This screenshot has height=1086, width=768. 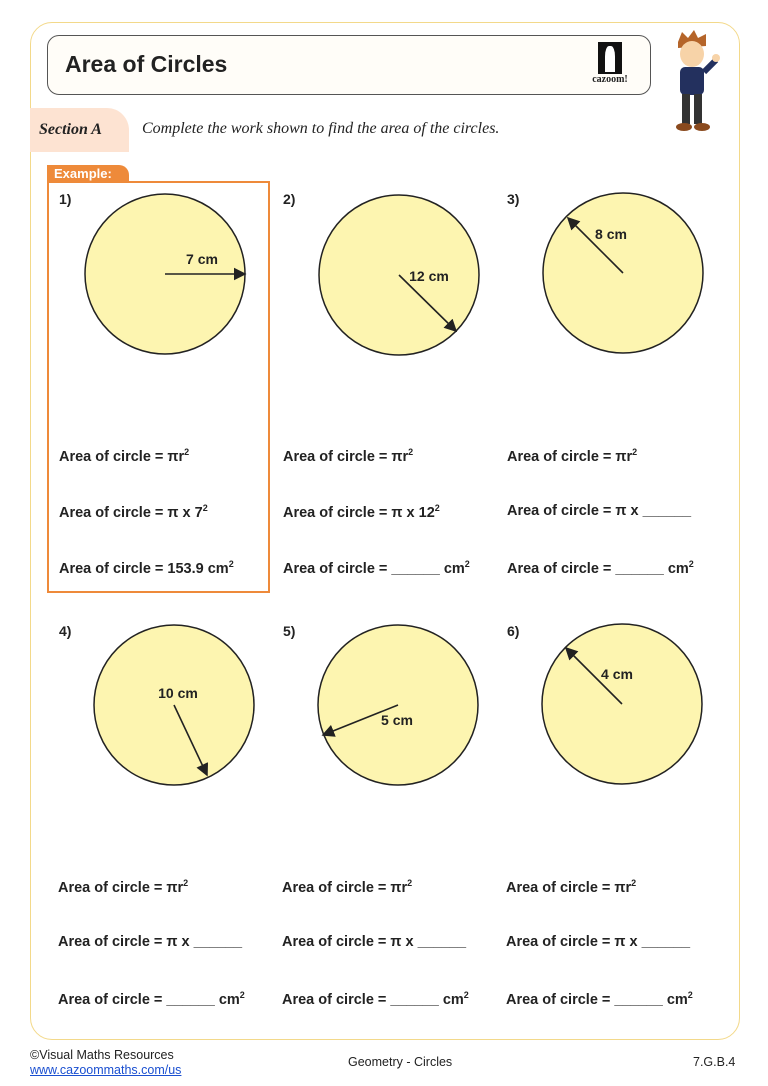 I want to click on section-label: Section A, so click(x=70, y=129).